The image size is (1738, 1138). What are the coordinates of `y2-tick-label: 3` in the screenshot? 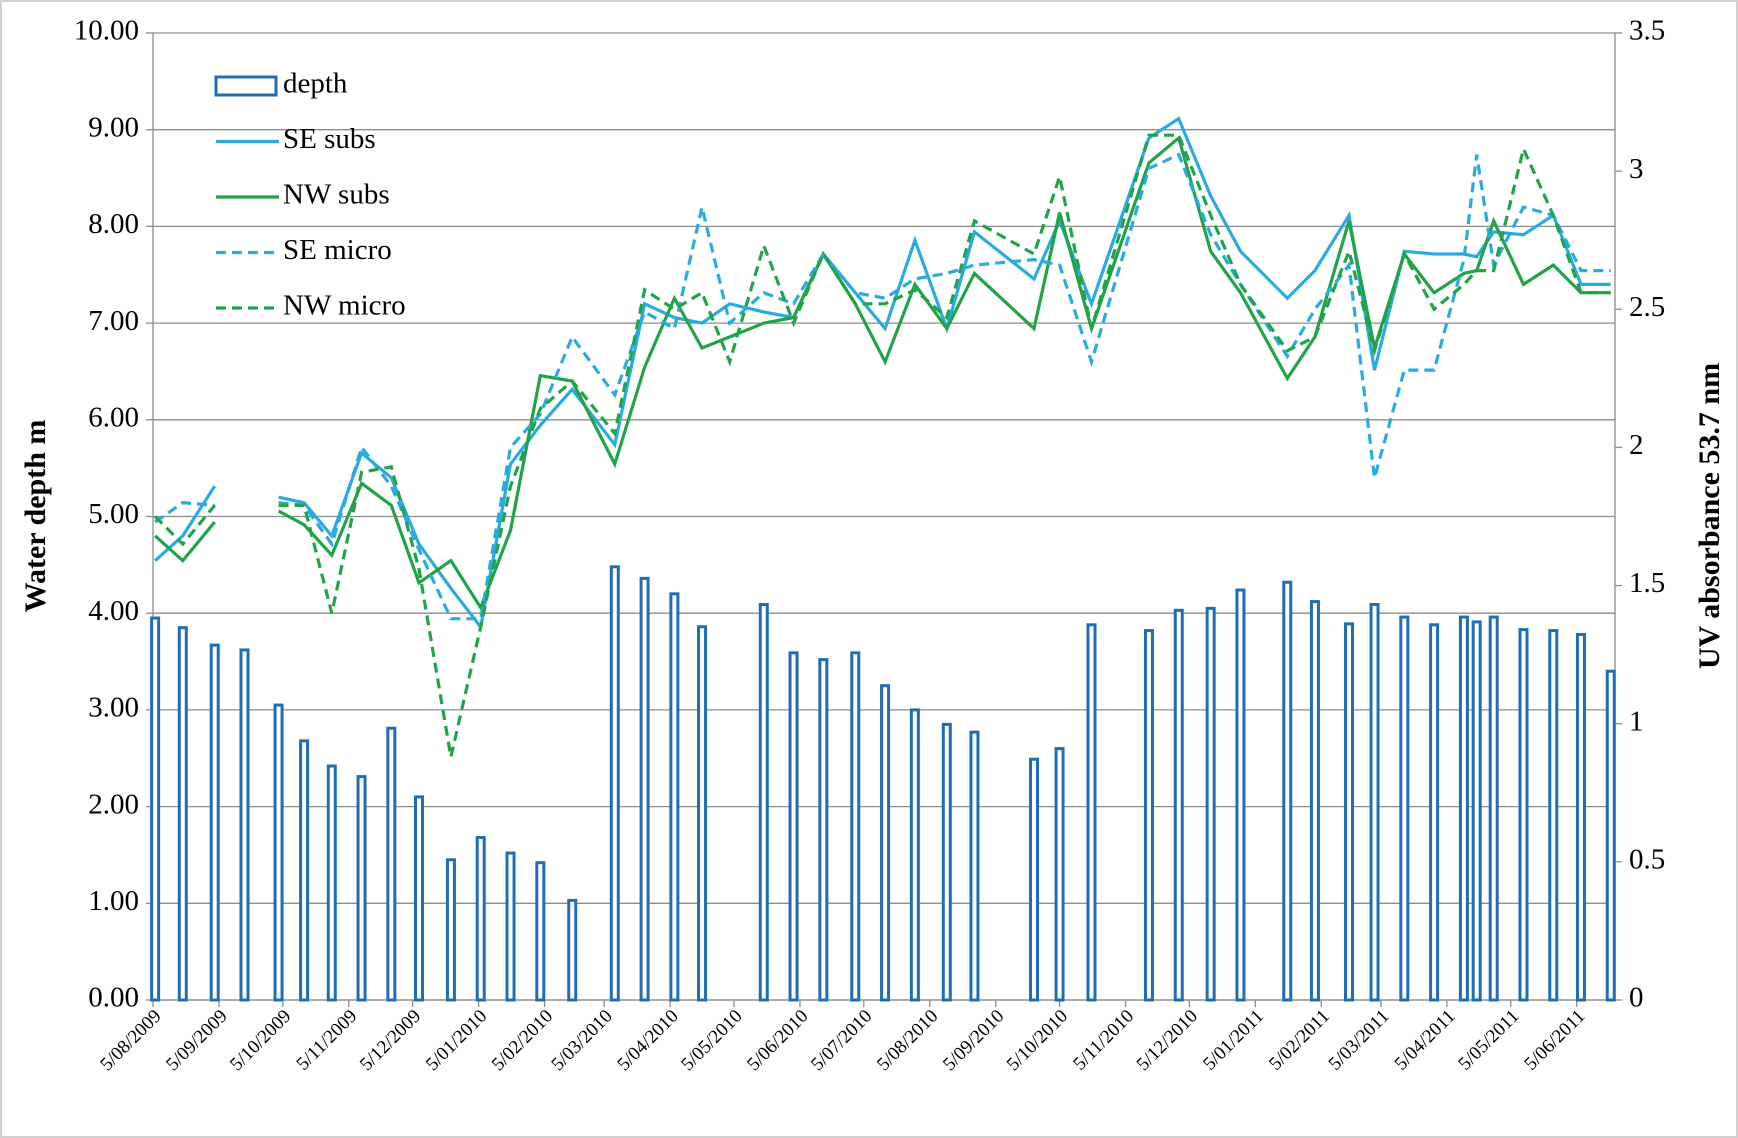 It's located at (1636, 169).